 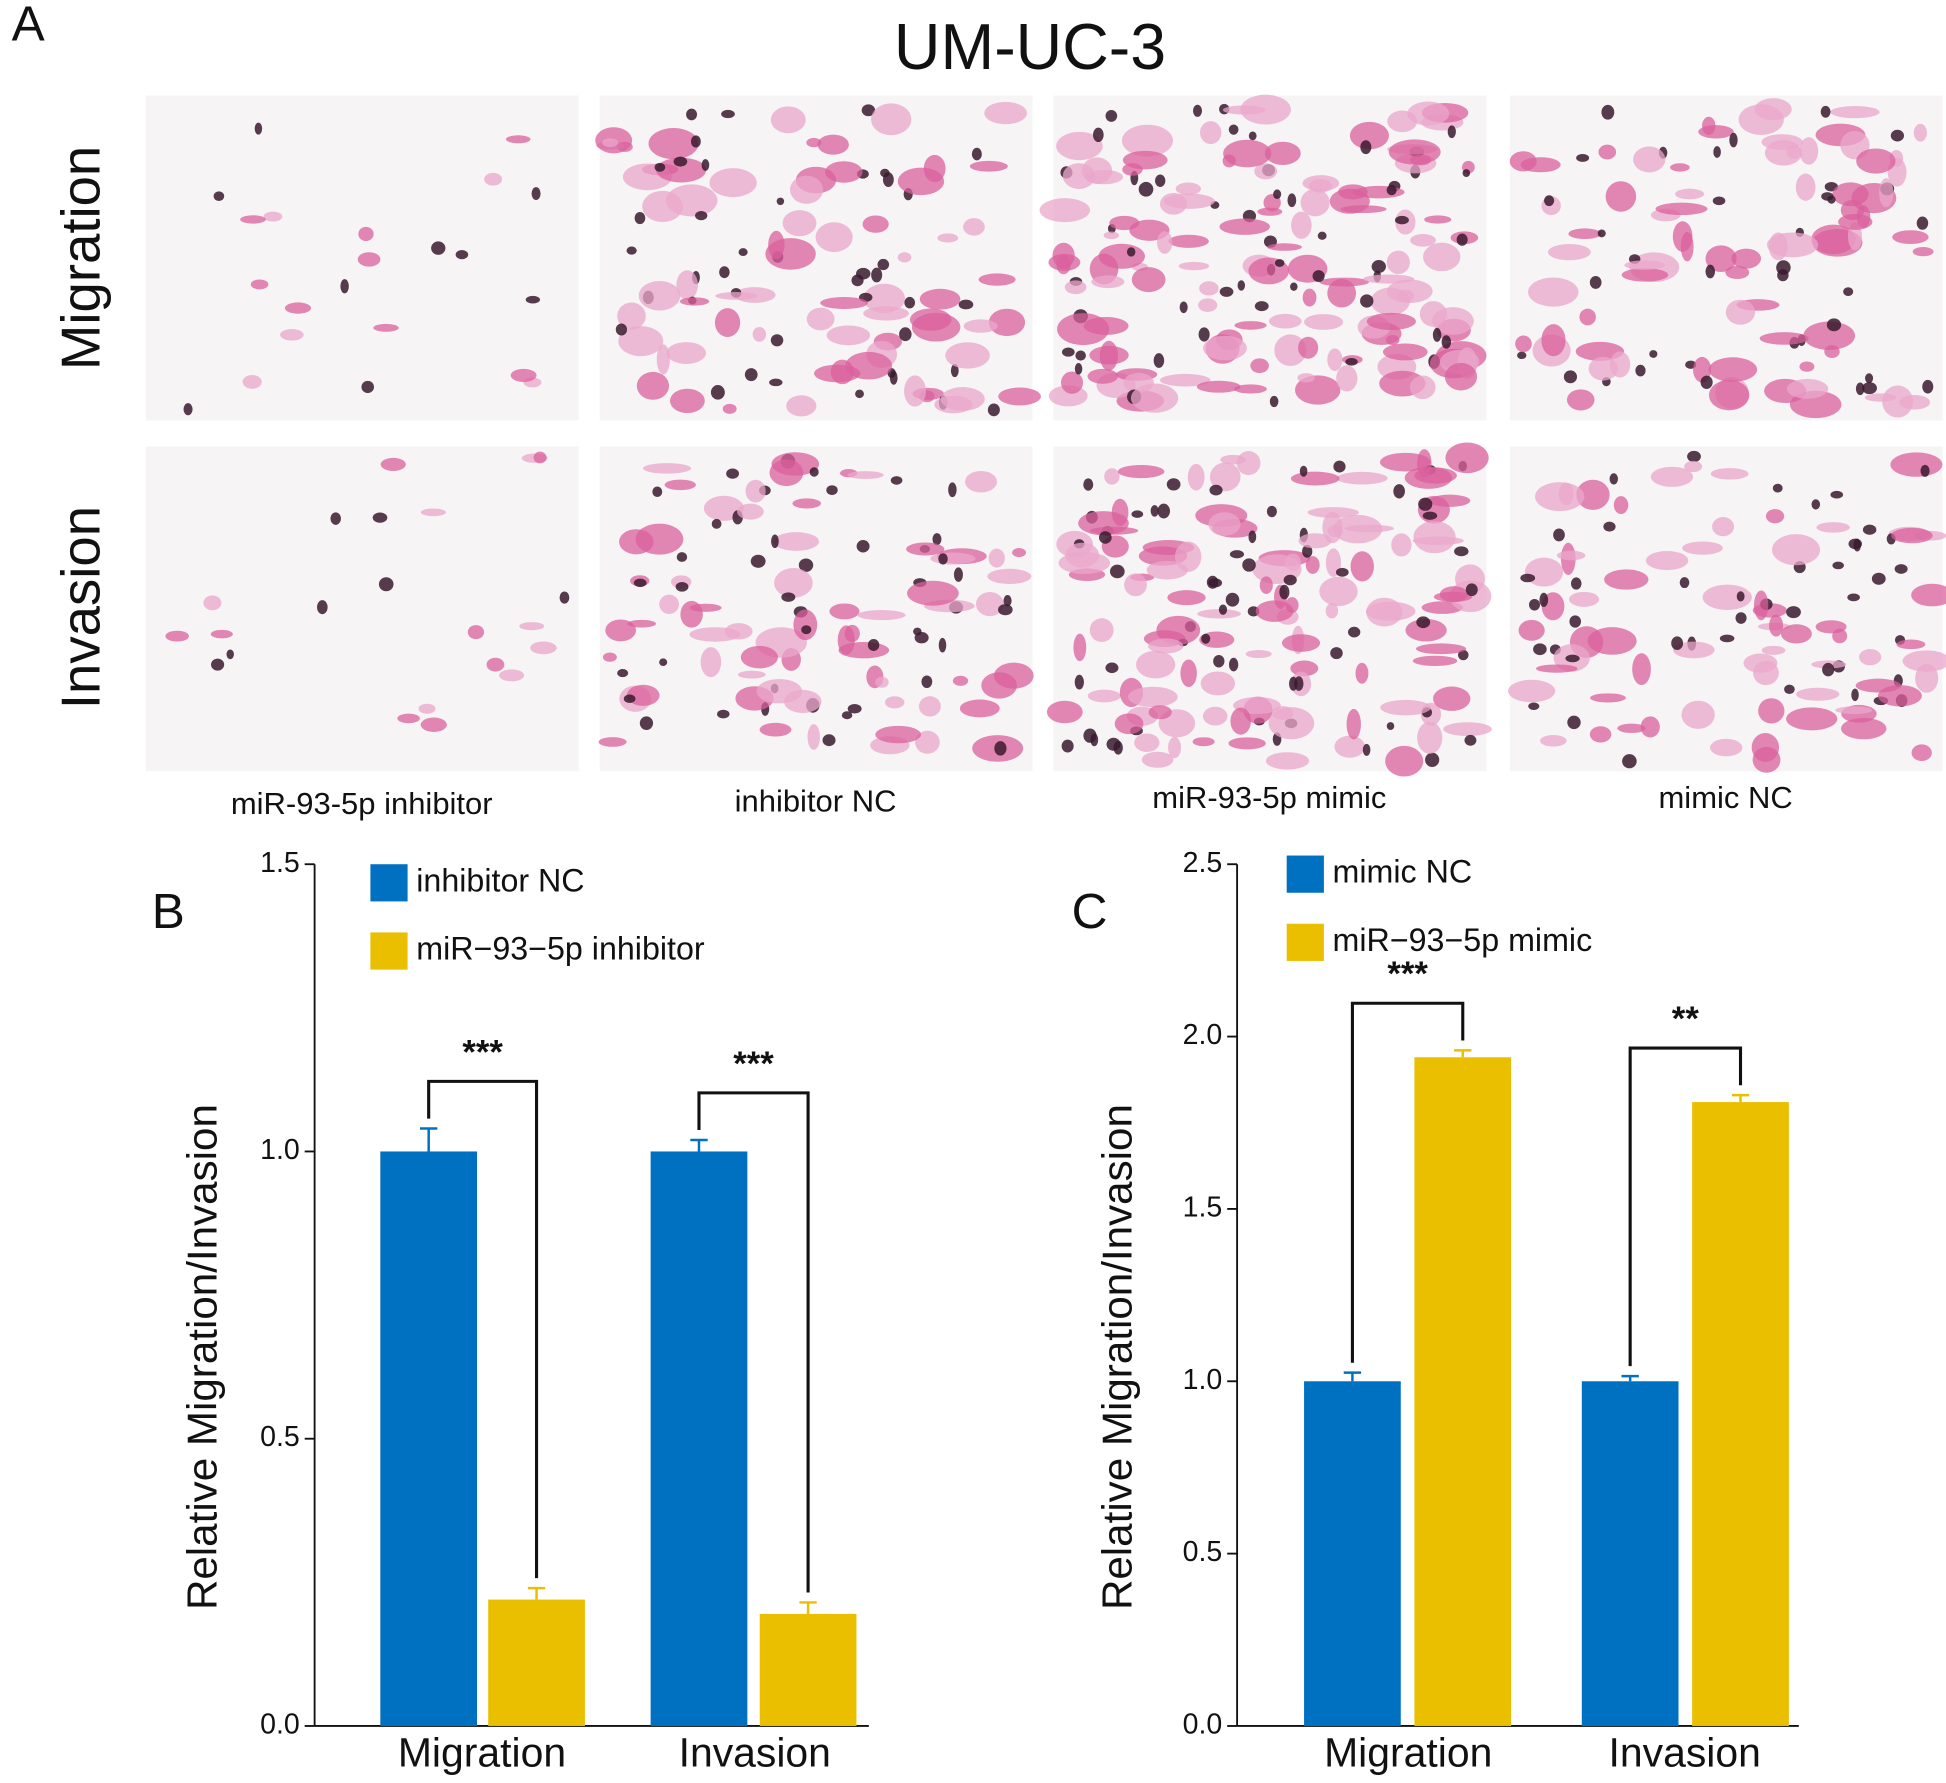 I want to click on significance-bracket, so click(x=1685, y=1206).